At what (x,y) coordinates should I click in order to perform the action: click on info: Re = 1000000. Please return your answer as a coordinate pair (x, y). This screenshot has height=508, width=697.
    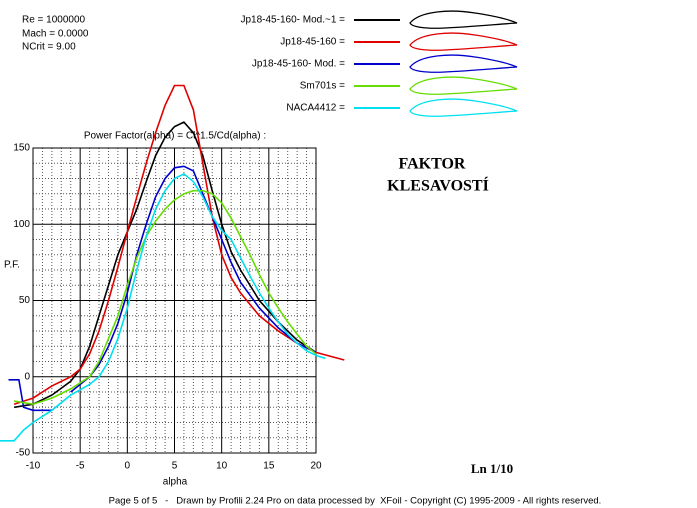
    Looking at the image, I should click on (54, 20).